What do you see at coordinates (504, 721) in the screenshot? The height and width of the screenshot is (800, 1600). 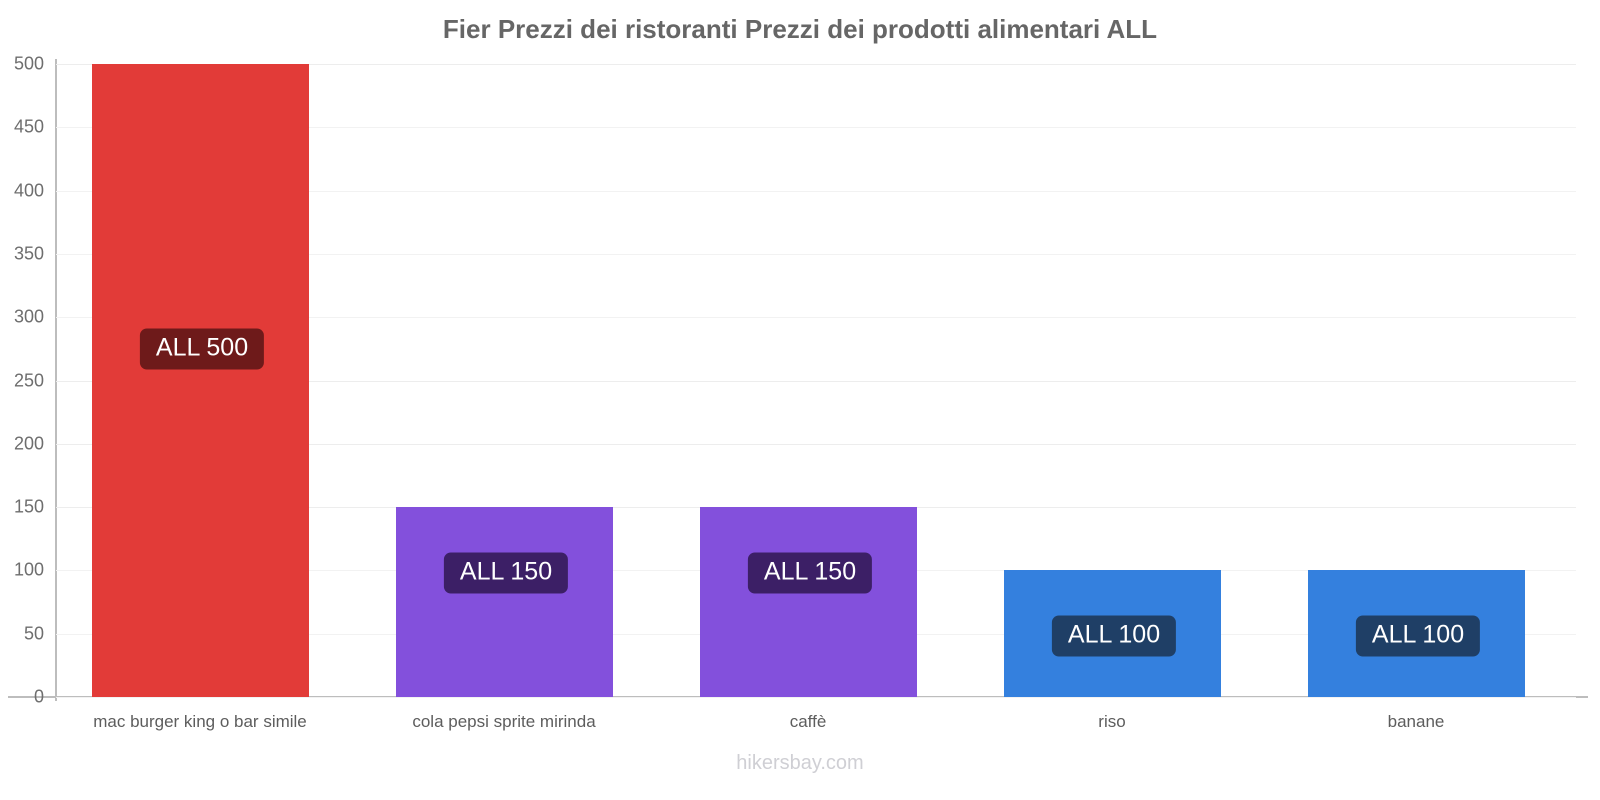 I see `x-axis-tick-label: cola pepsi sprite mirinda` at bounding box center [504, 721].